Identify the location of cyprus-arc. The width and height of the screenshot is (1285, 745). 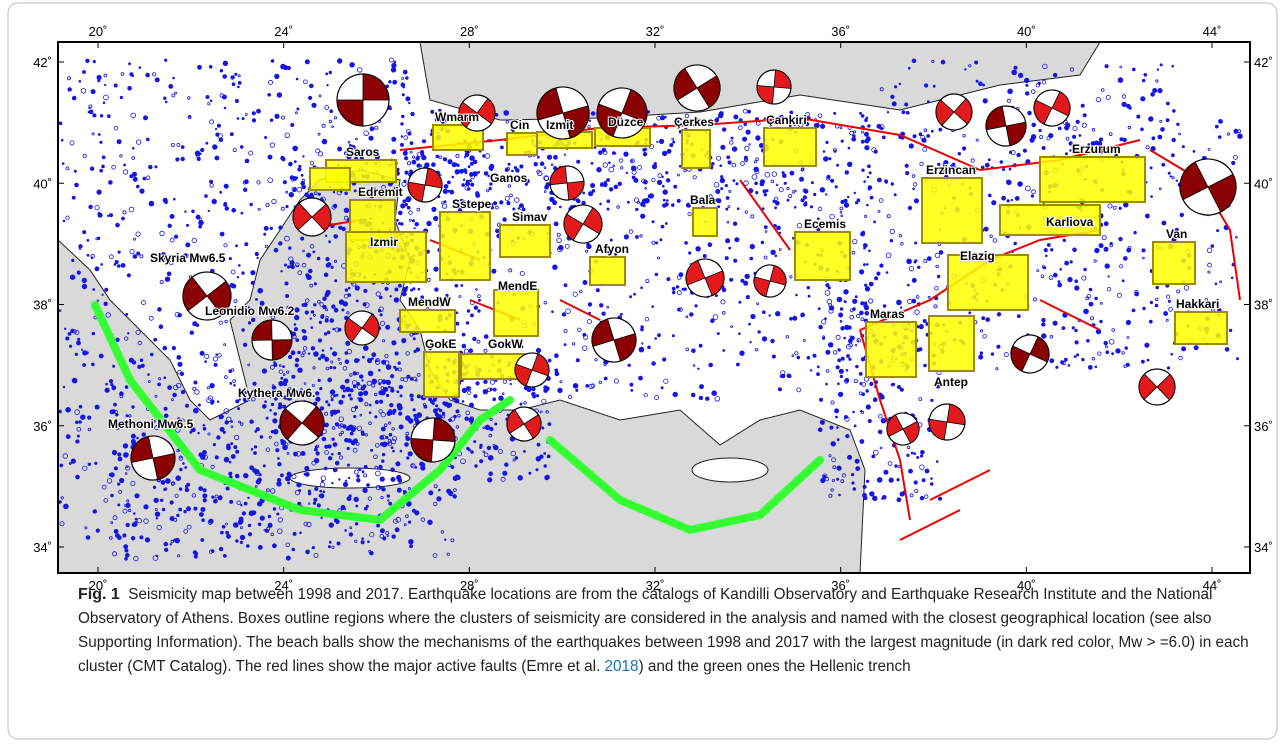
(685, 485).